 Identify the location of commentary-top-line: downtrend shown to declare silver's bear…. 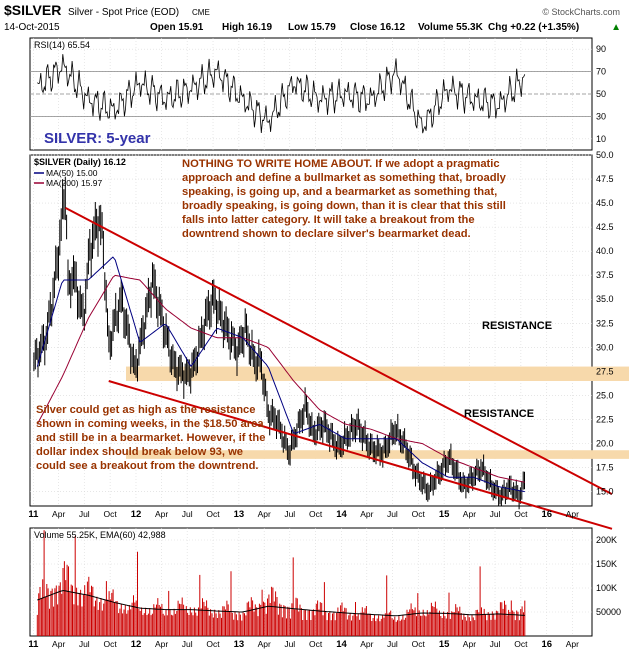
(326, 234).